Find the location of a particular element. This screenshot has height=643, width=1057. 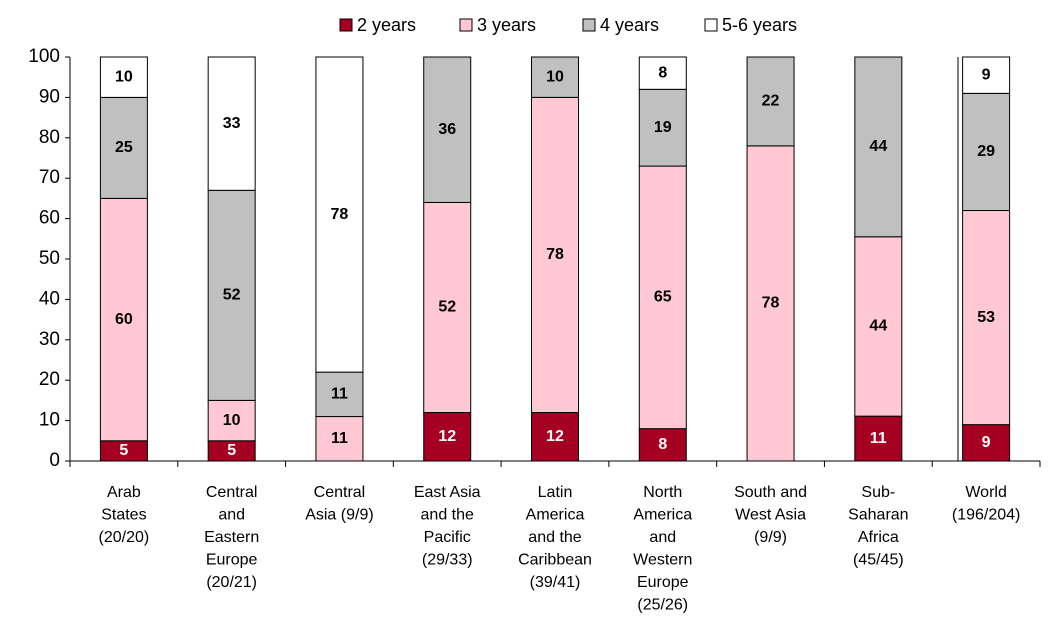

data-label: 29 is located at coordinates (986, 151).